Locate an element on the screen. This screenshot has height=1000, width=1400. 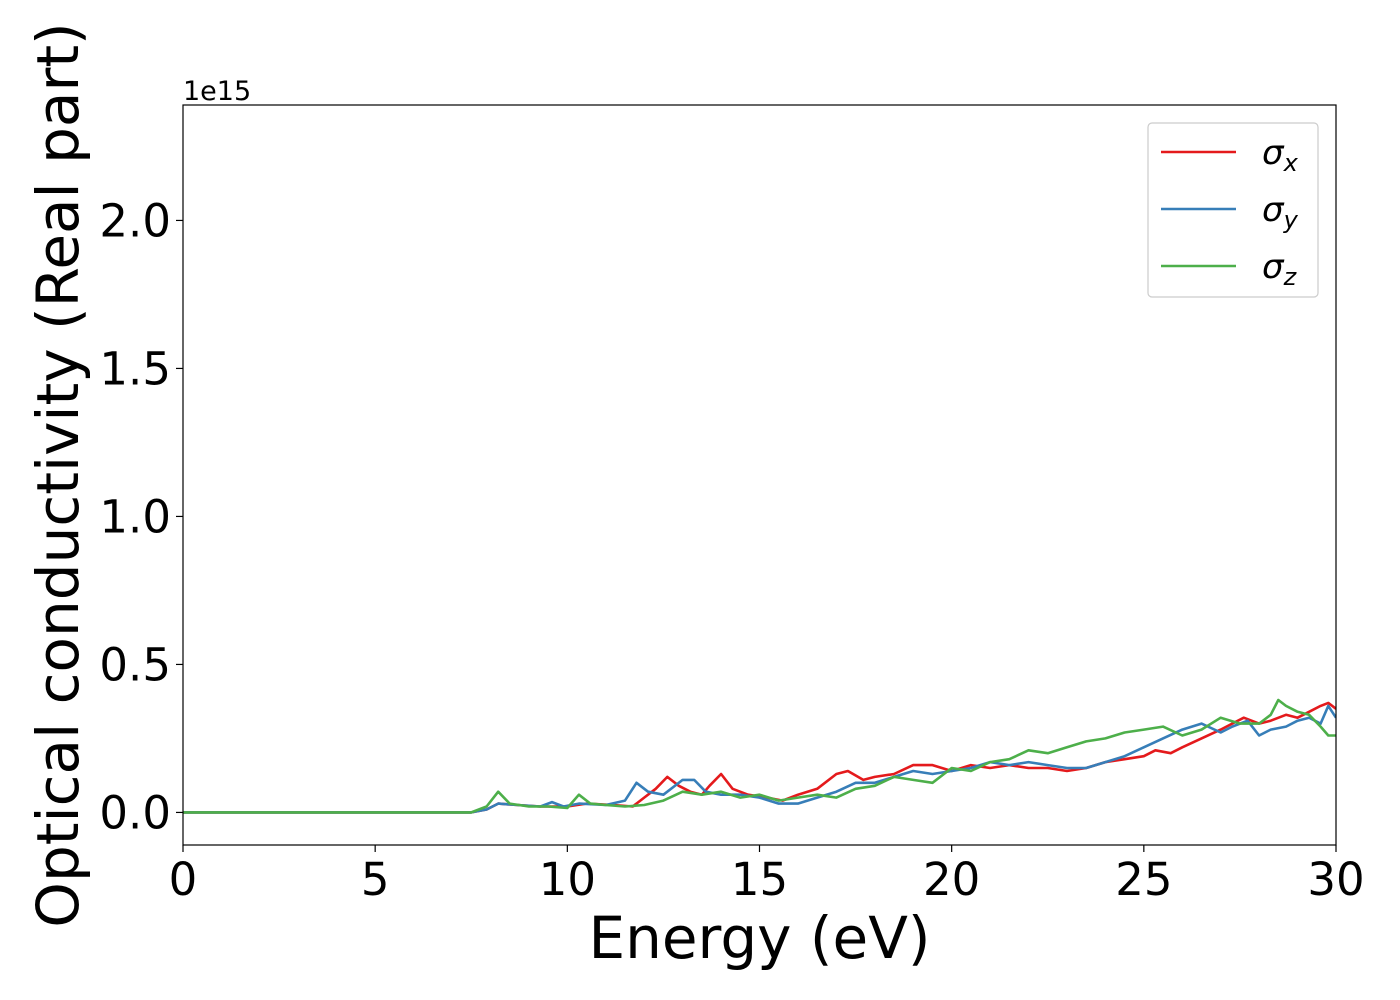
x-tick-label: 25 is located at coordinates (1143, 879).